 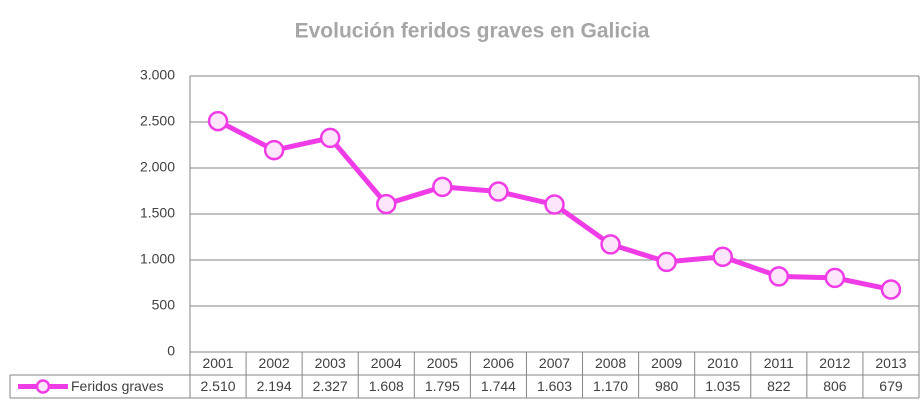 What do you see at coordinates (667, 386) in the screenshot?
I see `data-table-value: 980` at bounding box center [667, 386].